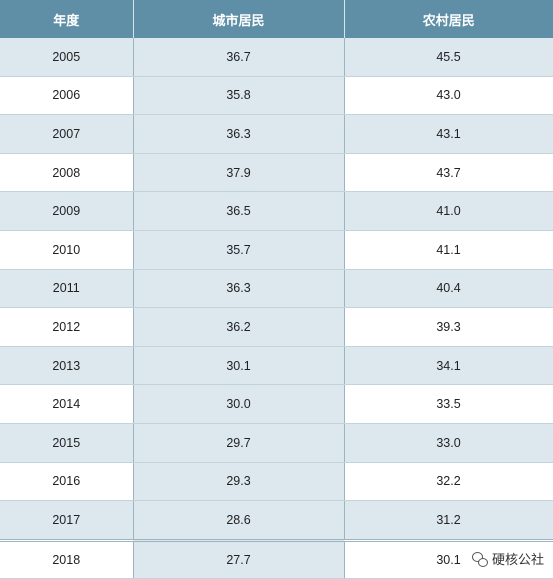  Describe the element at coordinates (448, 250) in the screenshot. I see `cell-rural: 41.1` at that location.